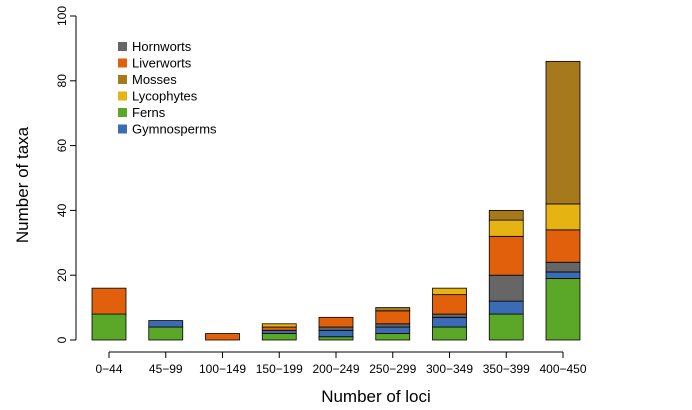 The width and height of the screenshot is (692, 410). I want to click on y-axis: 0 20 40 60 80 100, so click(66, 174).